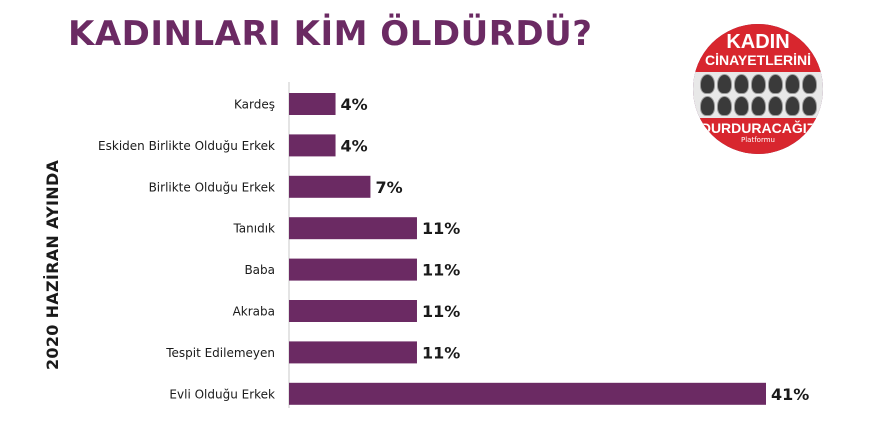  I want to click on category-label: Evli Olduğu Erkek, so click(222, 394).